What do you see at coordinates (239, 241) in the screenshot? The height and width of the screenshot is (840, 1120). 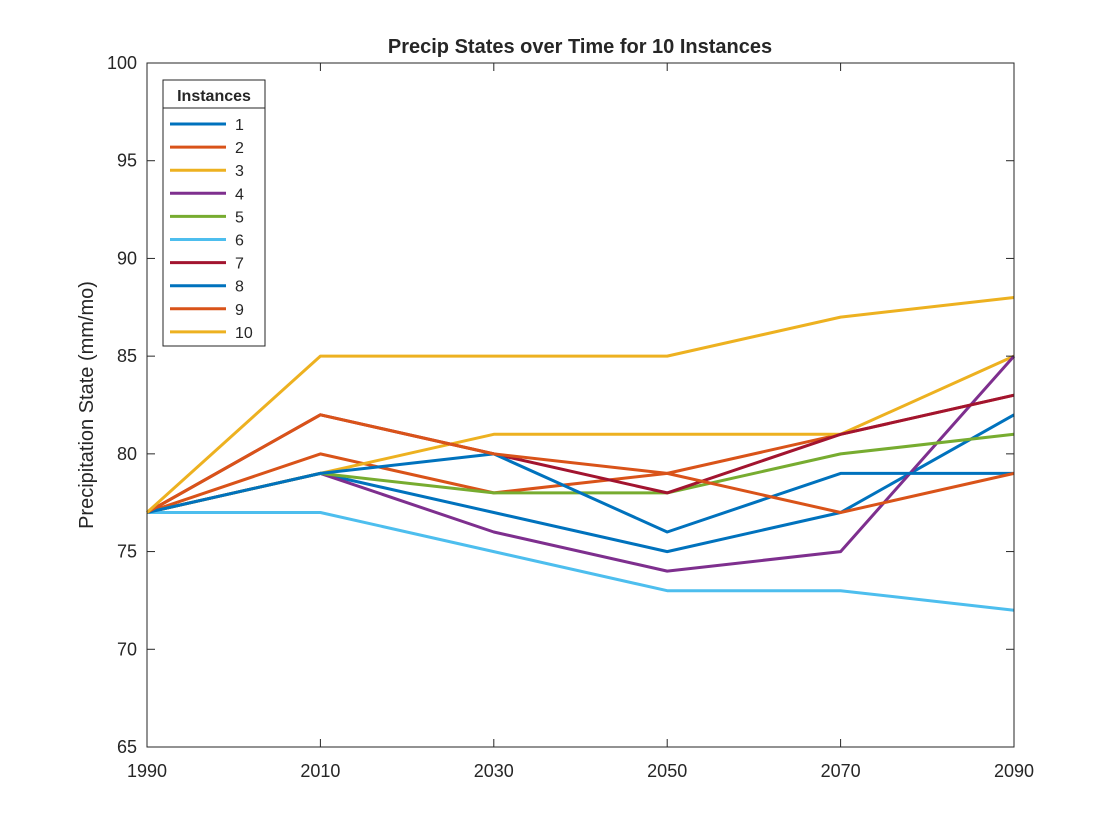 I see `legend-label-6: 6` at bounding box center [239, 241].